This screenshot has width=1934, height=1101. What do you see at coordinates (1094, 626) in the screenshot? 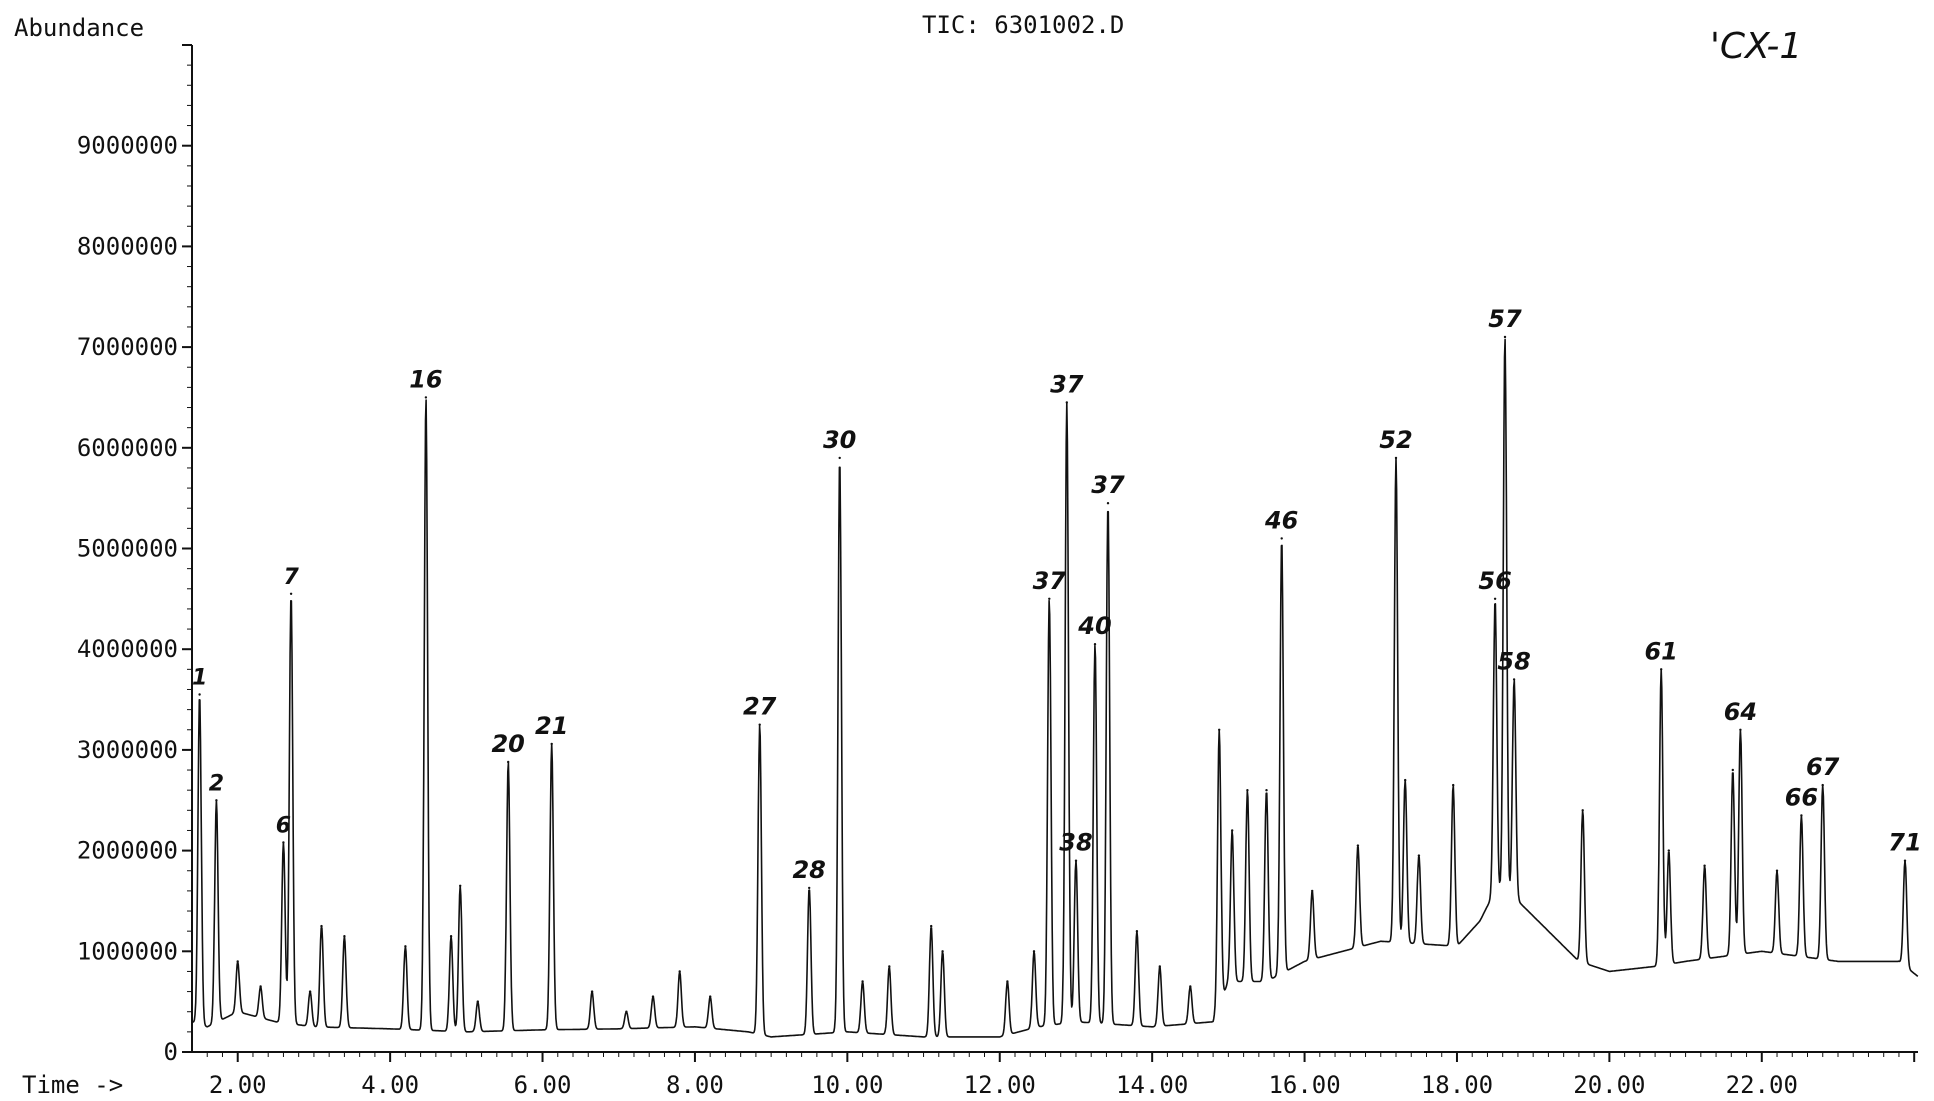
I see `peak-label: 40` at bounding box center [1094, 626].